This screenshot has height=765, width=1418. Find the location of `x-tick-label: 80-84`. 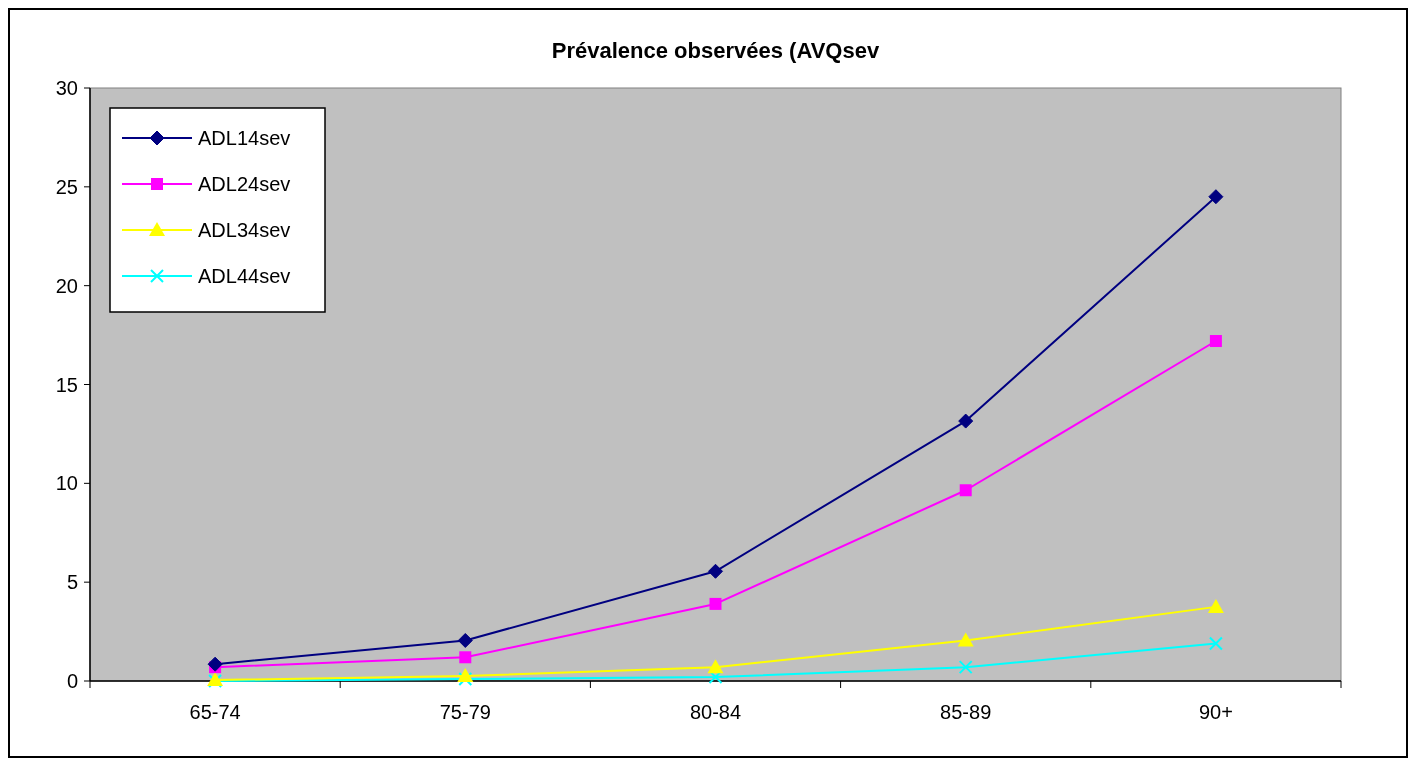

x-tick-label: 80-84 is located at coordinates (715, 712).